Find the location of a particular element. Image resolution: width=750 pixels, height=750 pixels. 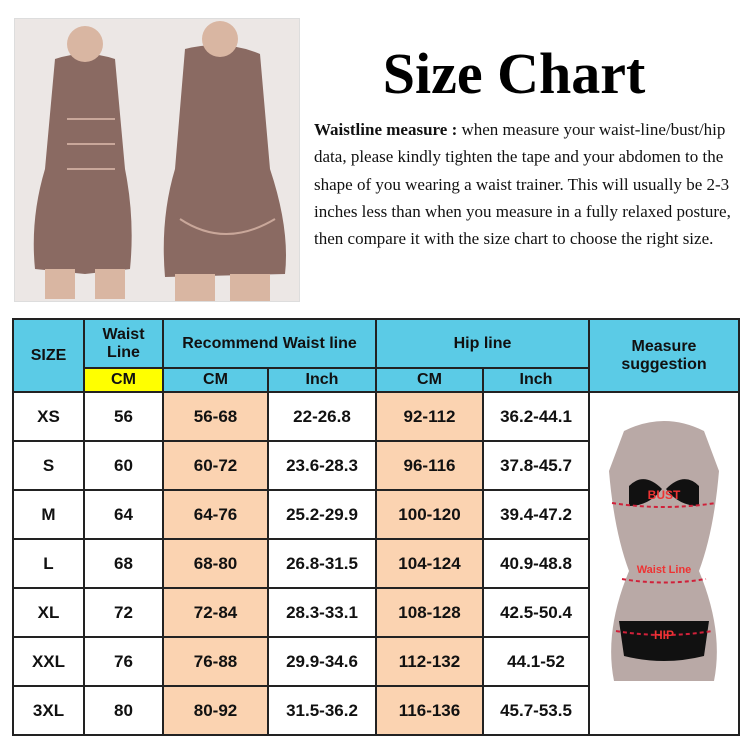

cell-rw-cm: 60-72 is located at coordinates (215, 465).